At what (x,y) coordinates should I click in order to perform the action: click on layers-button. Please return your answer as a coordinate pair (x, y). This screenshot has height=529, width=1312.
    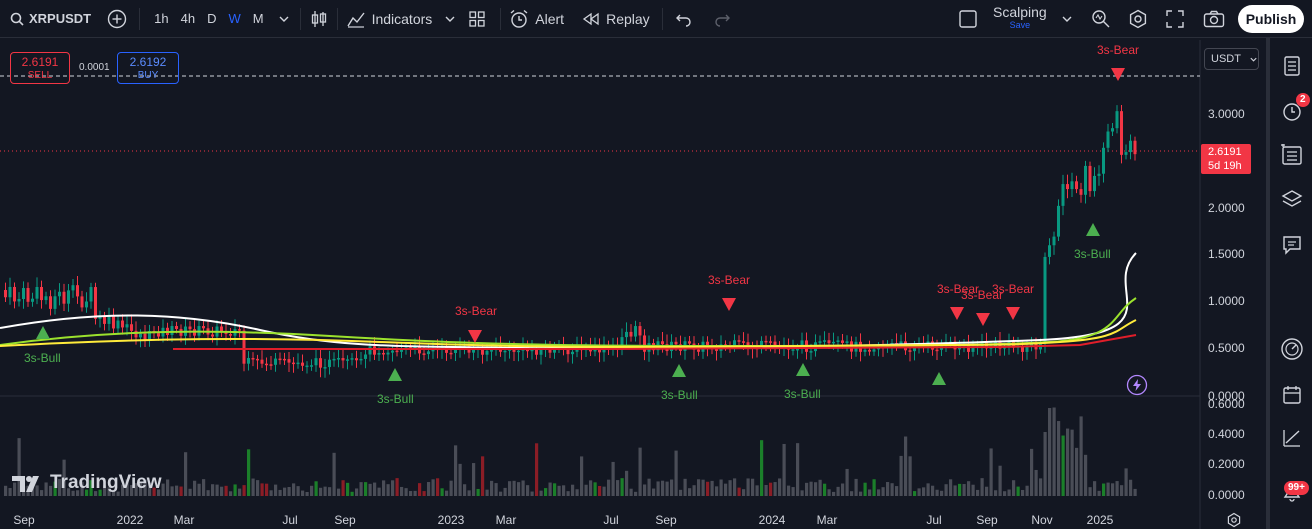
    Looking at the image, I should click on (1292, 199).